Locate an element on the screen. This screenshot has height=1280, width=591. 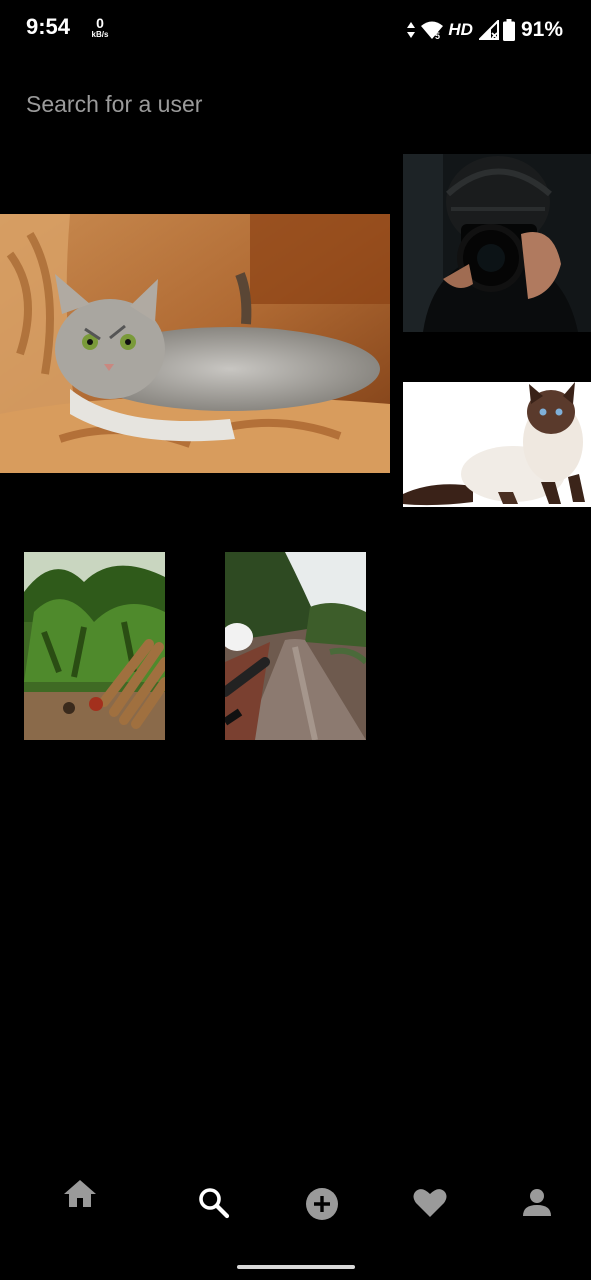
status-bar: 9:54 0 kB/s 5 HD 91% is located at coordinates (295, 30).